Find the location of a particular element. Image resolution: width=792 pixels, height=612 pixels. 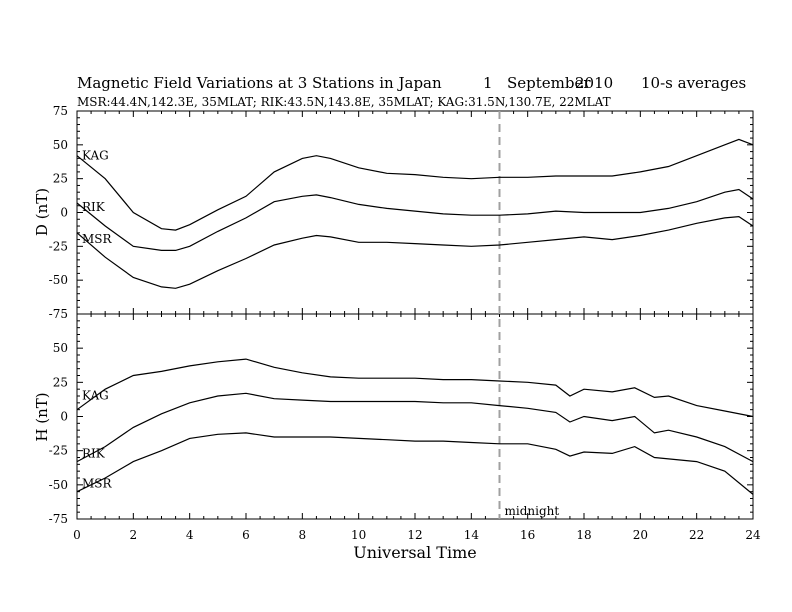

x-tick-label: 22 is located at coordinates (696, 535).